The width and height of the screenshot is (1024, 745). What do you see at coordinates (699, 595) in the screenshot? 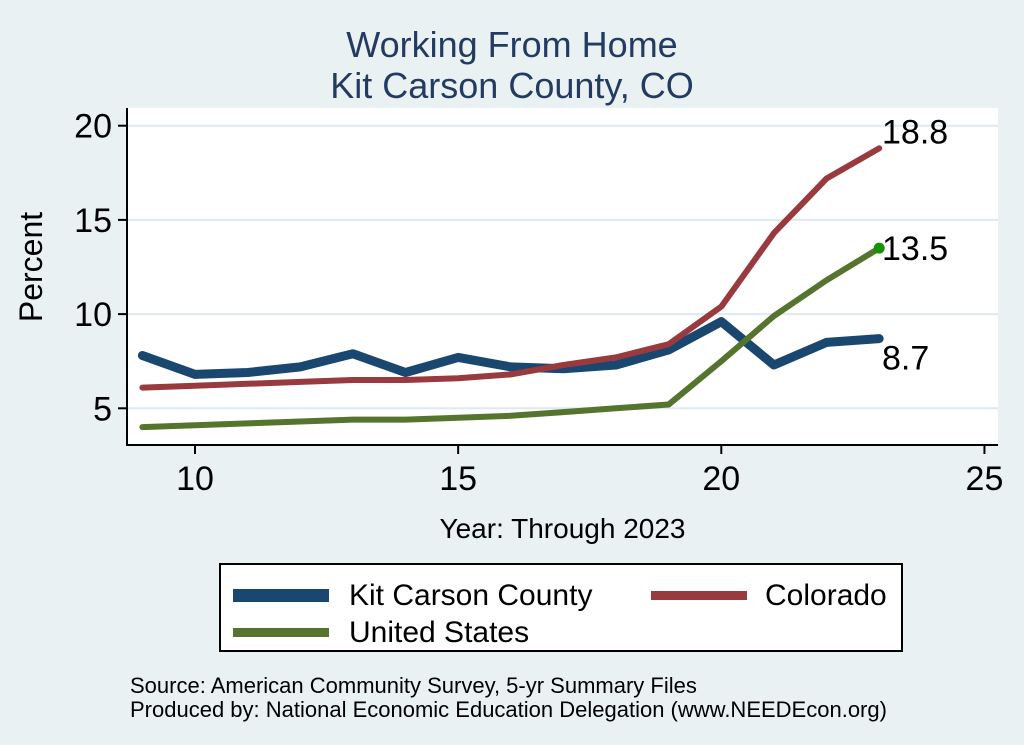
I see `legend-swatch-colorado` at bounding box center [699, 595].